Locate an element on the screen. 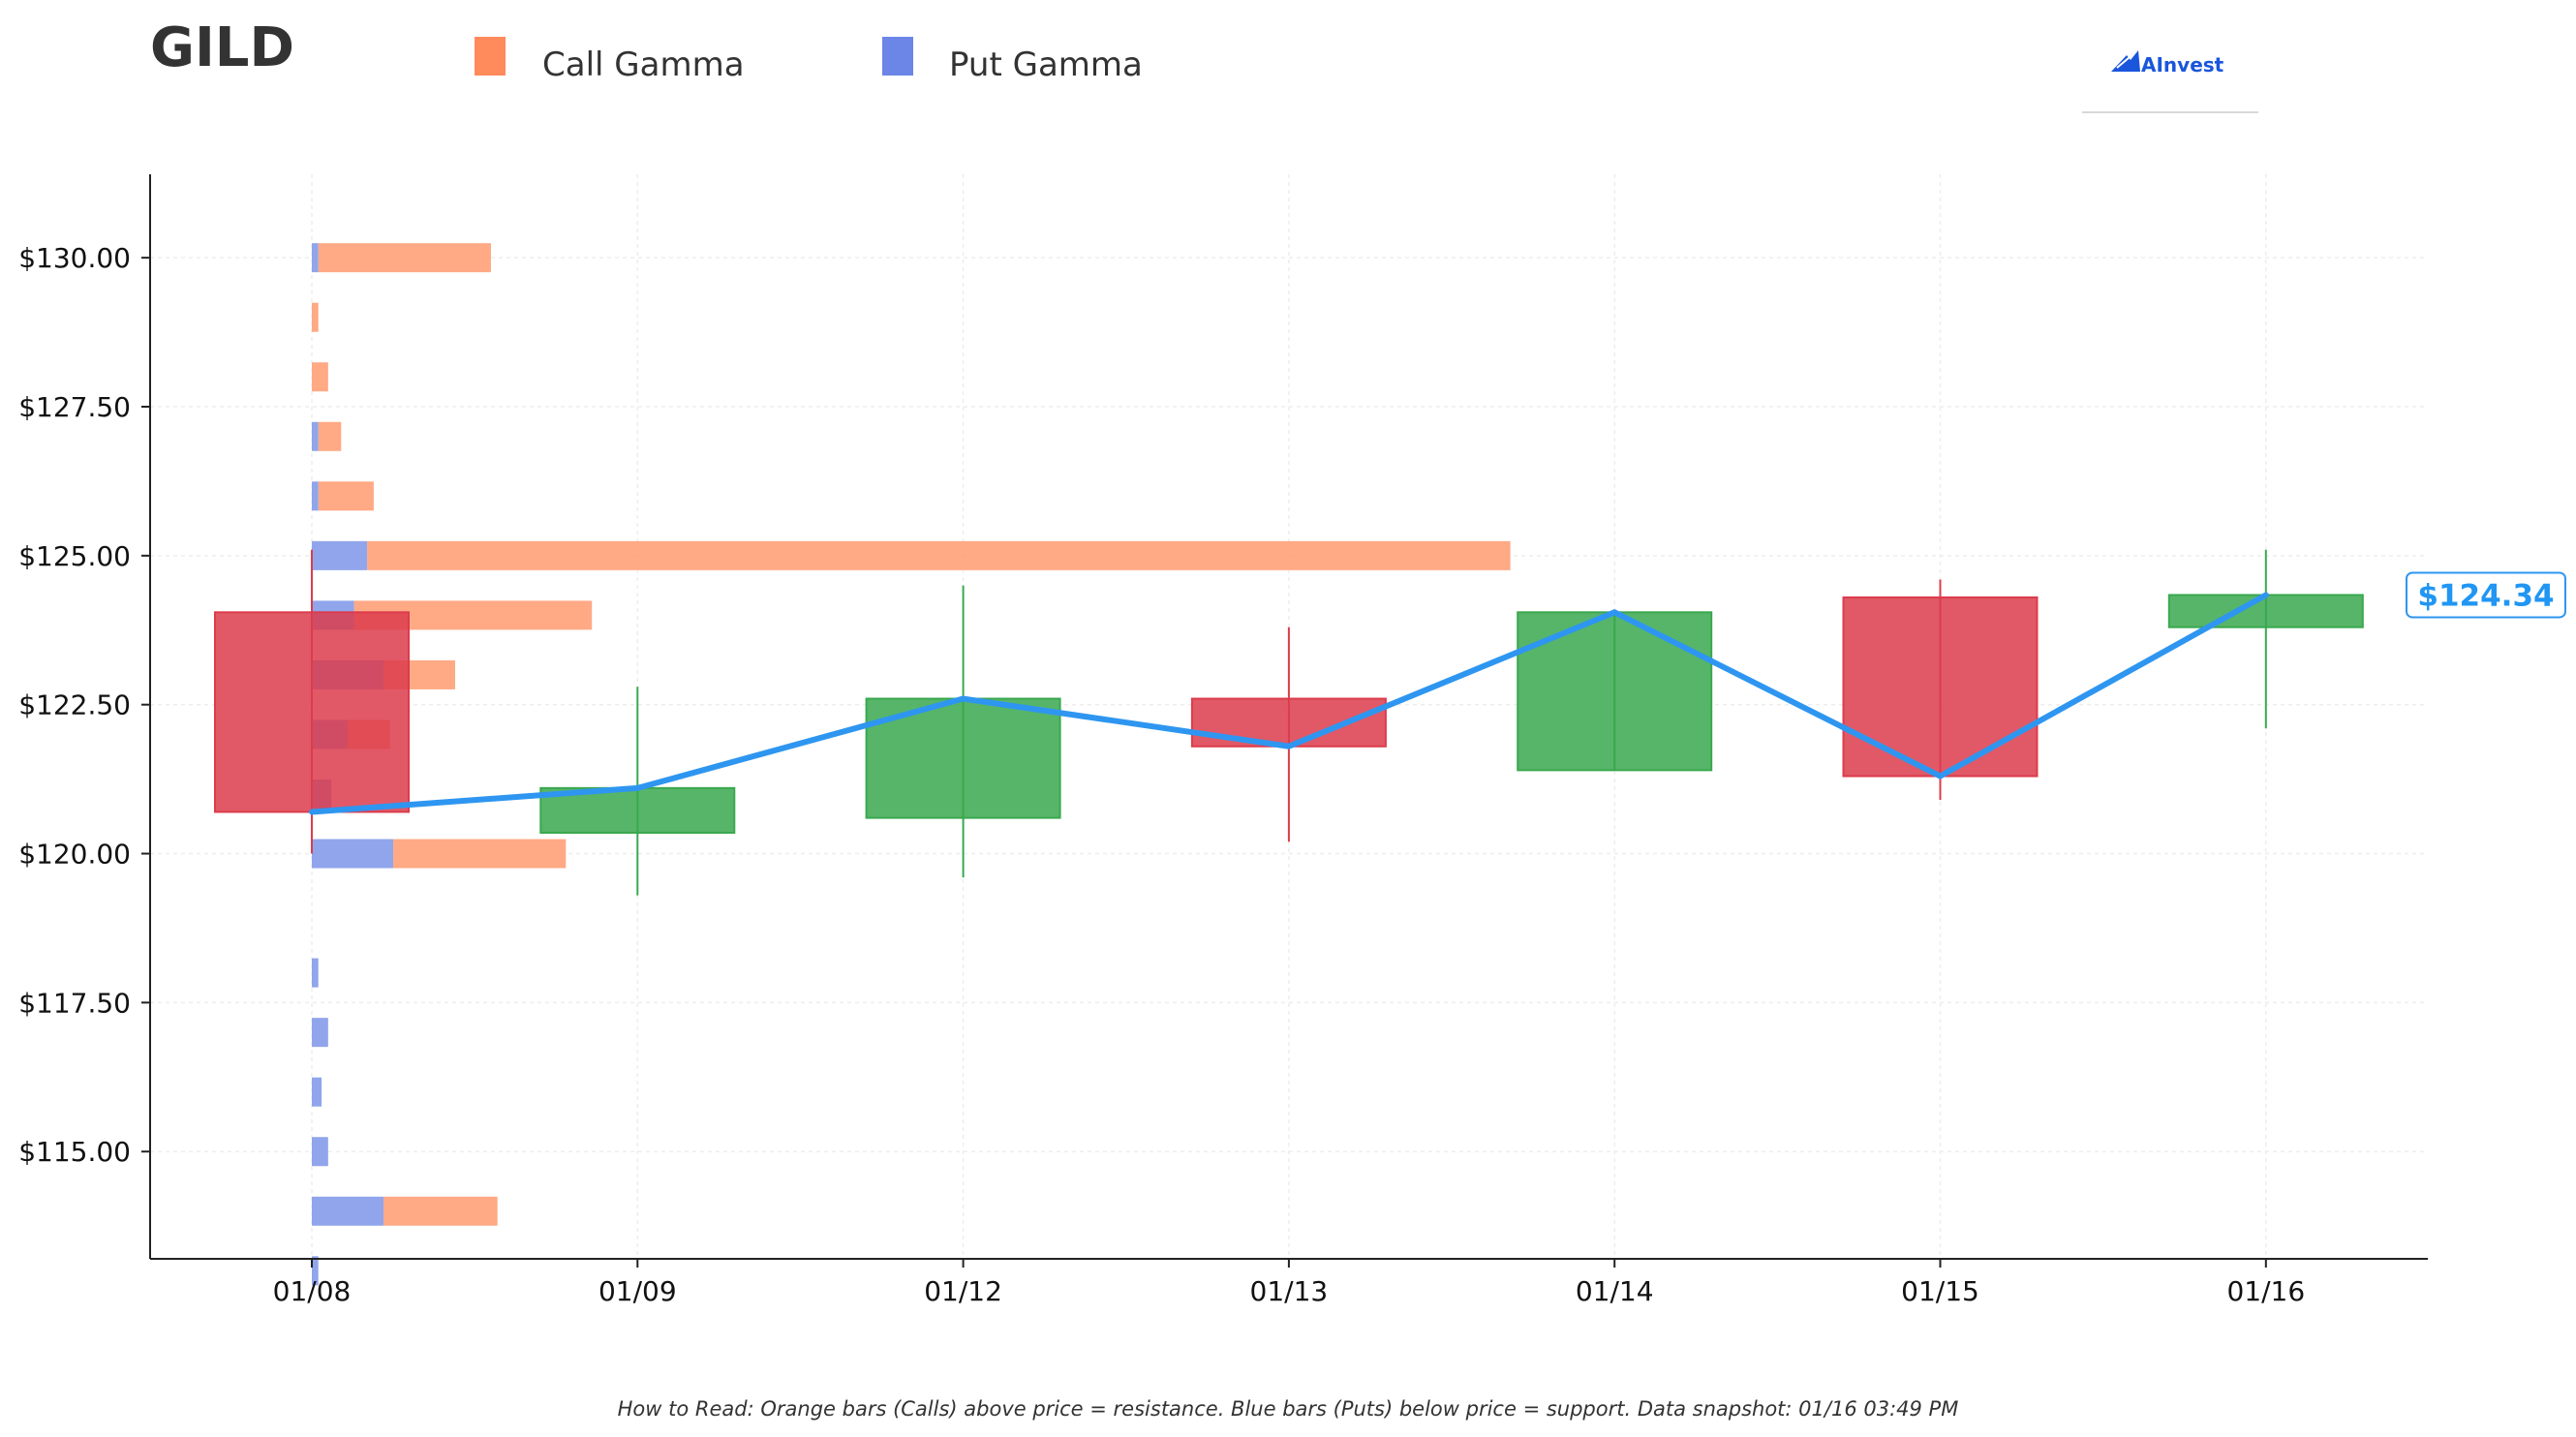  last-price-label: $124.34 is located at coordinates (2485, 596).